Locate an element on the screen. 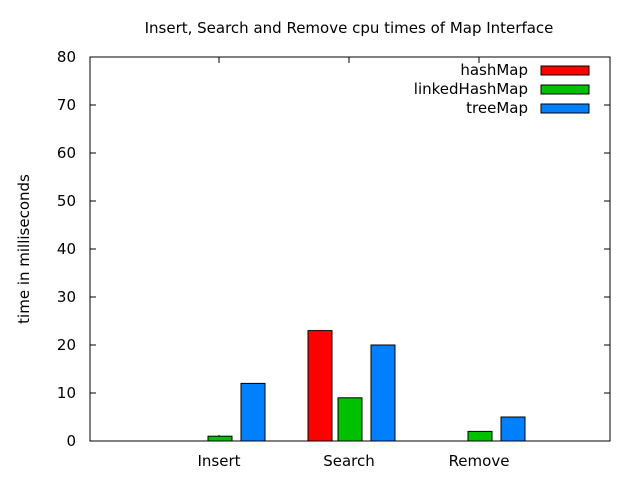 This screenshot has height=480, width=640. y-tick-label: 80 is located at coordinates (66, 57).